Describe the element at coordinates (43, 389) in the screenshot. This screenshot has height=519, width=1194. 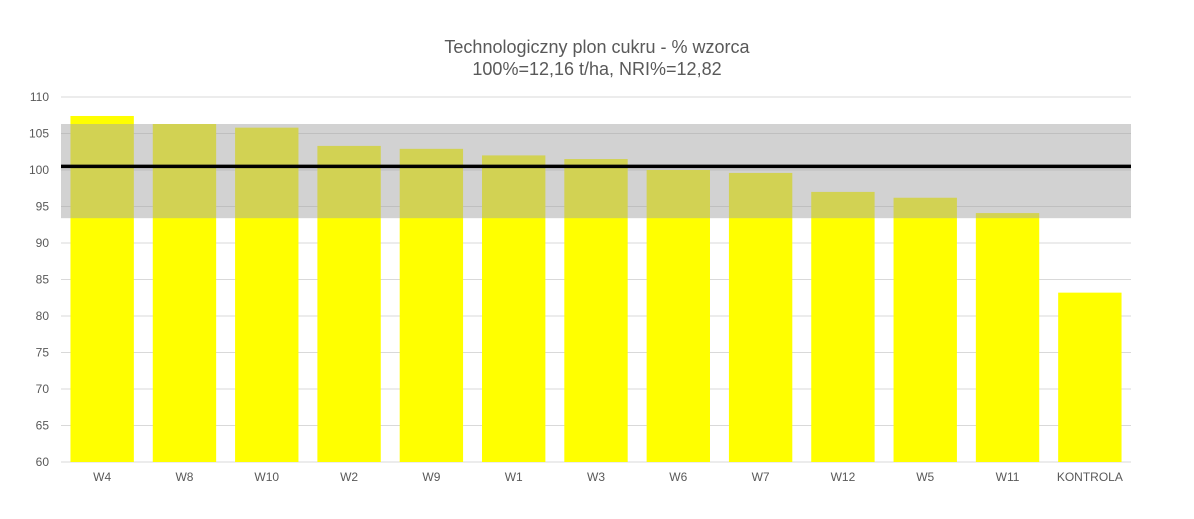
I see `y-tick-label: 70` at that location.